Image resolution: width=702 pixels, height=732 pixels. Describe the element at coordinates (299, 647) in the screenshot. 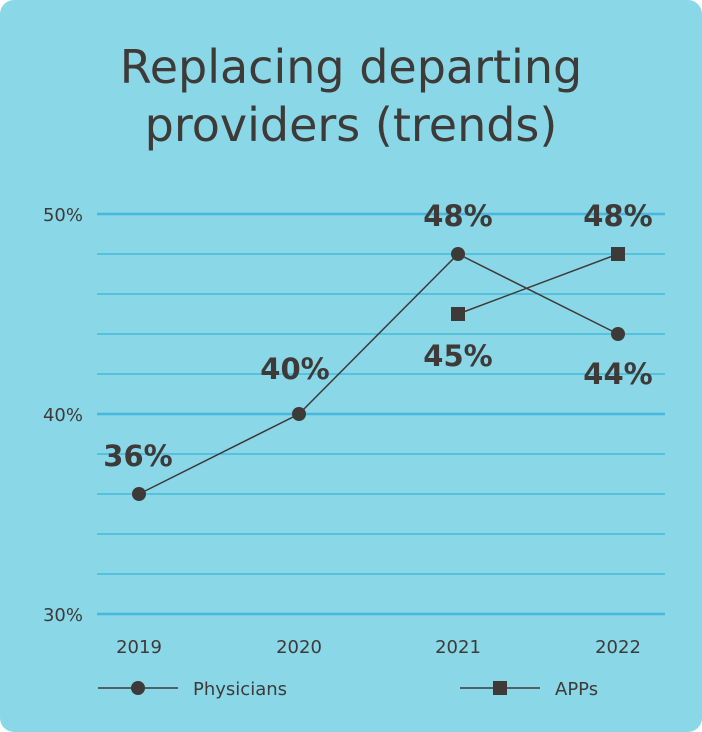

I see `x-tick-label: 2020` at that location.